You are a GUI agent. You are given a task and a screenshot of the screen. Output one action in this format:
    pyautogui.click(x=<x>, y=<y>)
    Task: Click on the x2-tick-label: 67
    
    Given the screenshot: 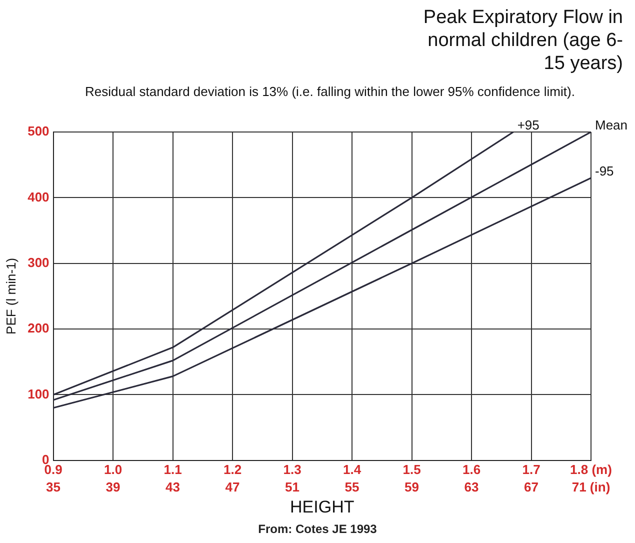 What is the action you would take?
    pyautogui.click(x=531, y=486)
    